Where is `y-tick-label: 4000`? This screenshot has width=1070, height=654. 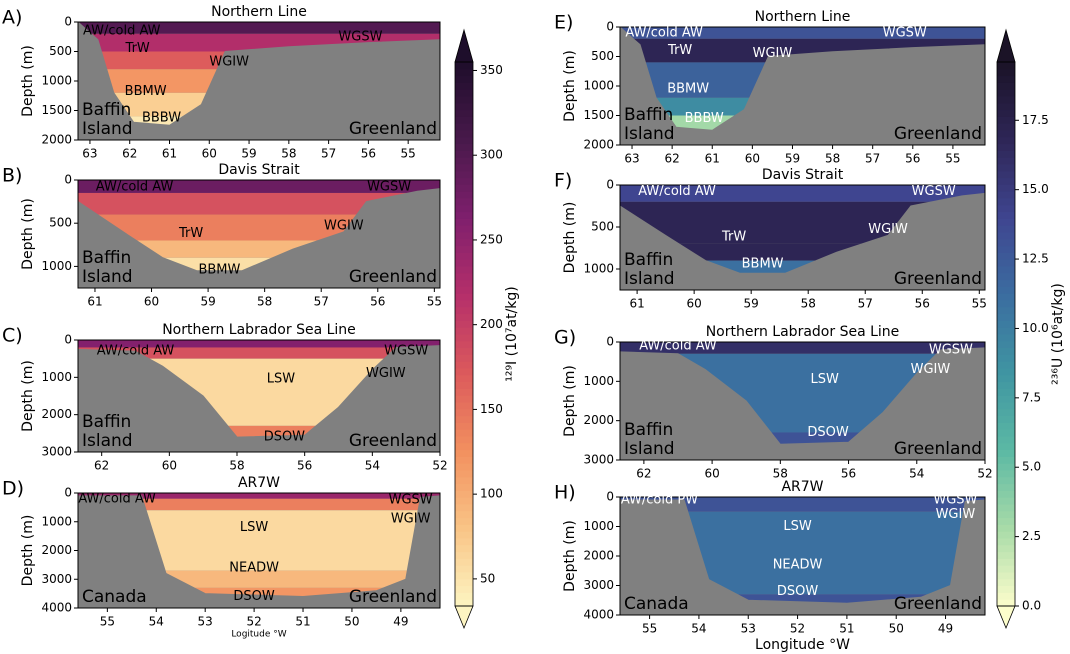
y-tick-label: 4000 is located at coordinates (598, 615).